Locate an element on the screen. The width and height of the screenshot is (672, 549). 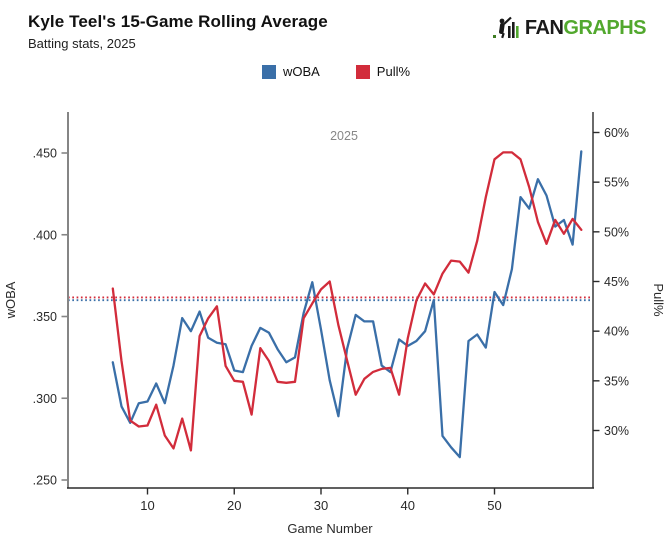
x-tick-label: 20 is located at coordinates (234, 505).